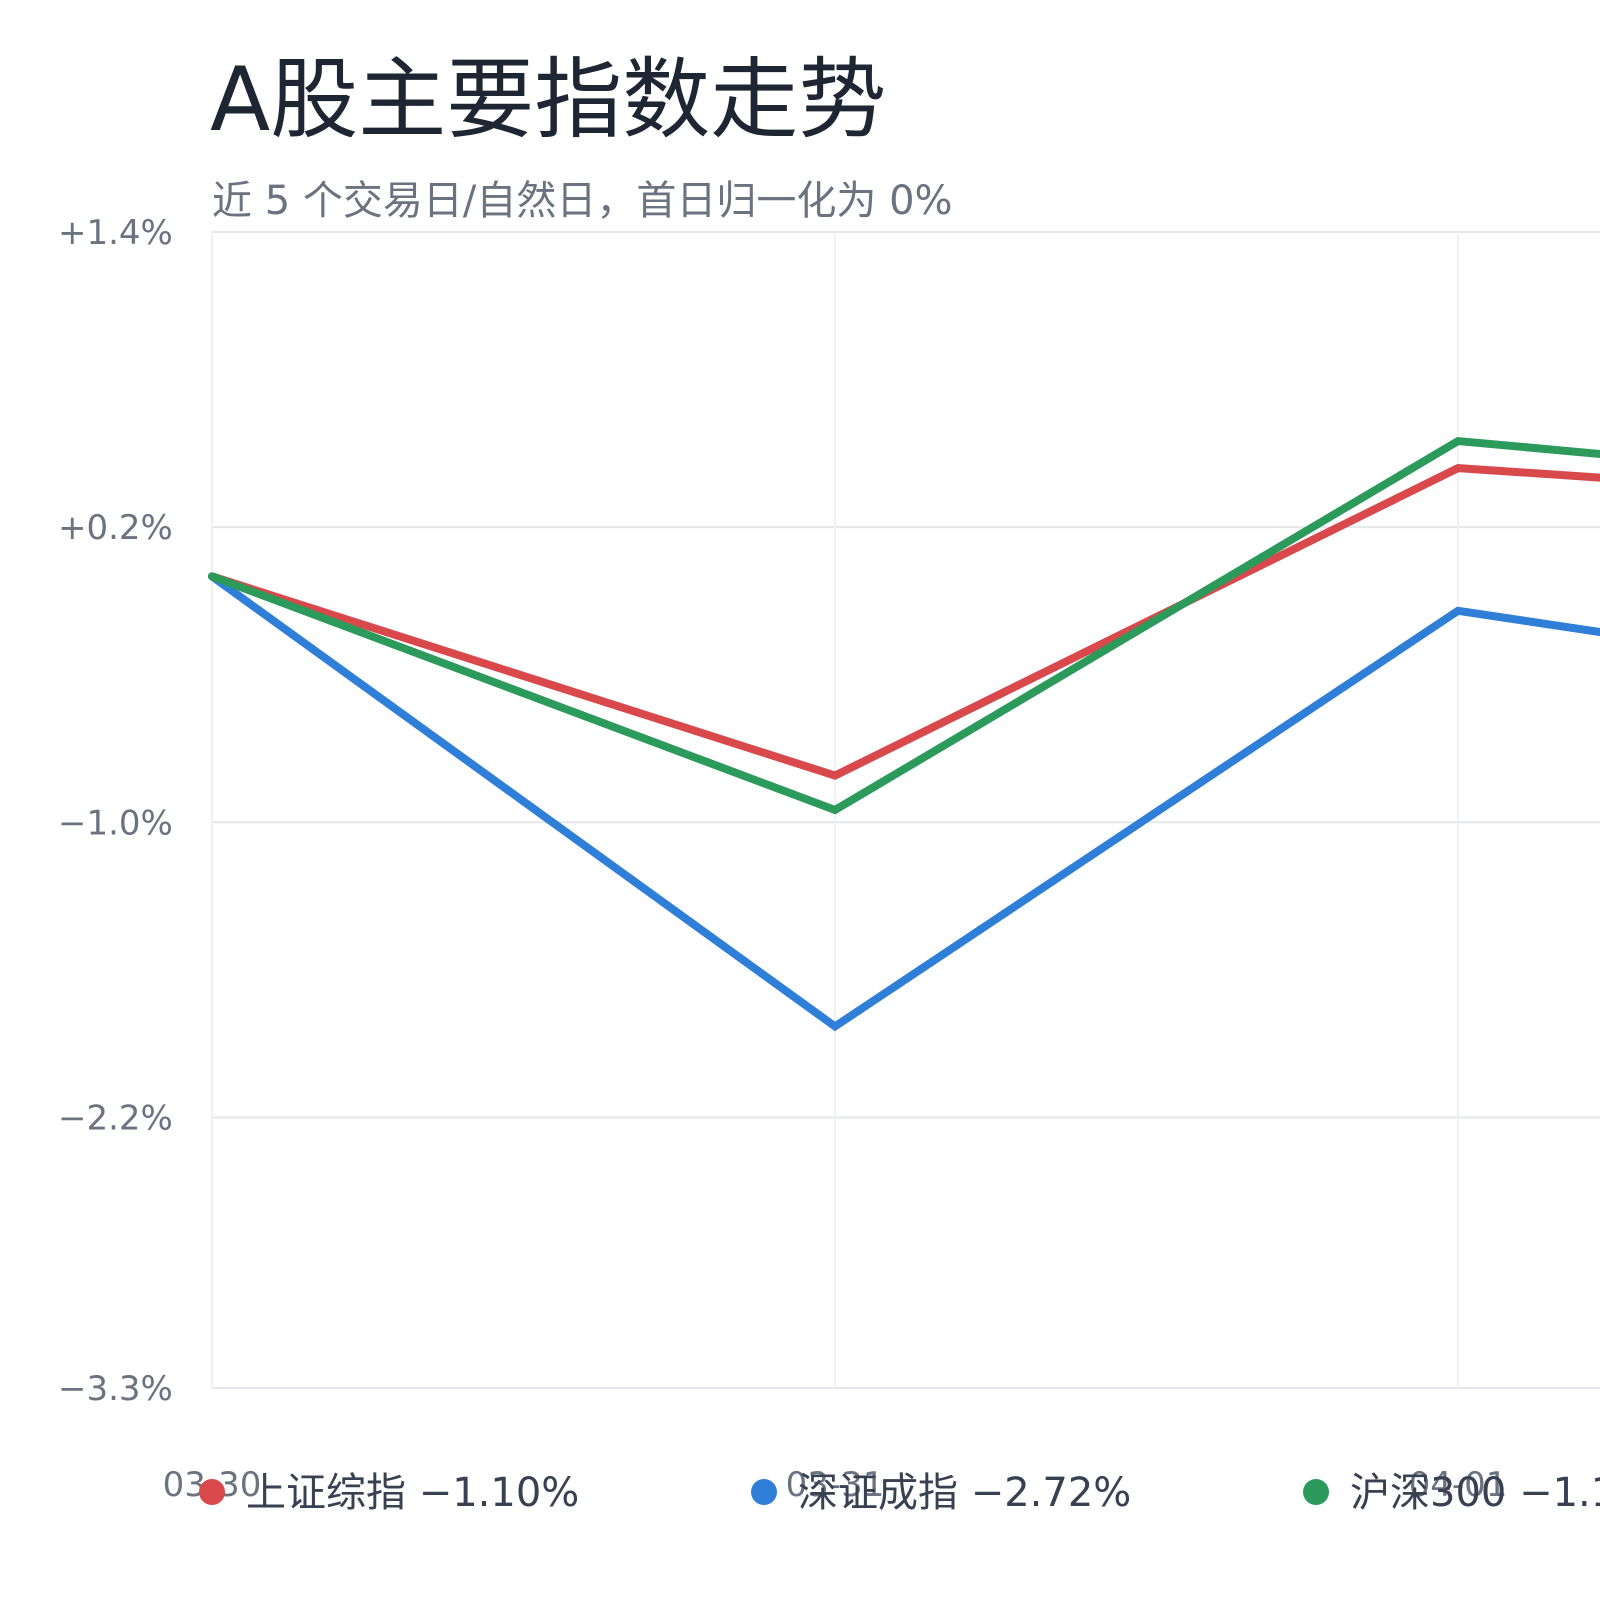 Image resolution: width=1600 pixels, height=1600 pixels. Describe the element at coordinates (1051, 1493) in the screenshot. I see `legend-series-change: −2.72%` at that location.